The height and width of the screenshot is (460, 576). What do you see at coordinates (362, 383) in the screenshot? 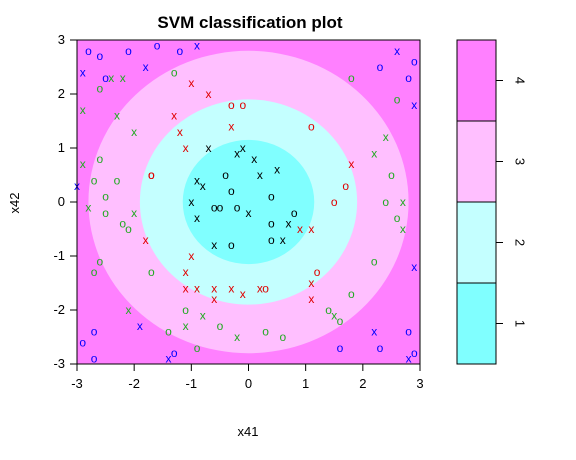
I see `x-tick-label: 2` at bounding box center [362, 383].